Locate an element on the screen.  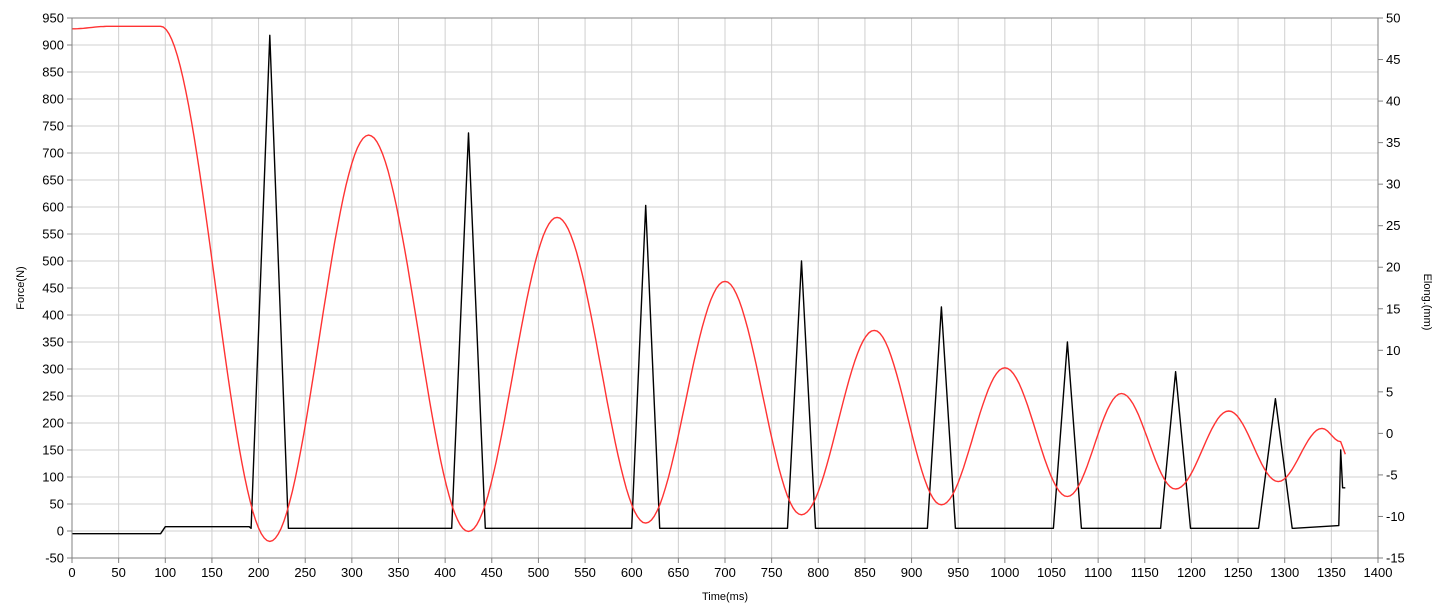
y-tick-label: 450 is located at coordinates (53, 288).